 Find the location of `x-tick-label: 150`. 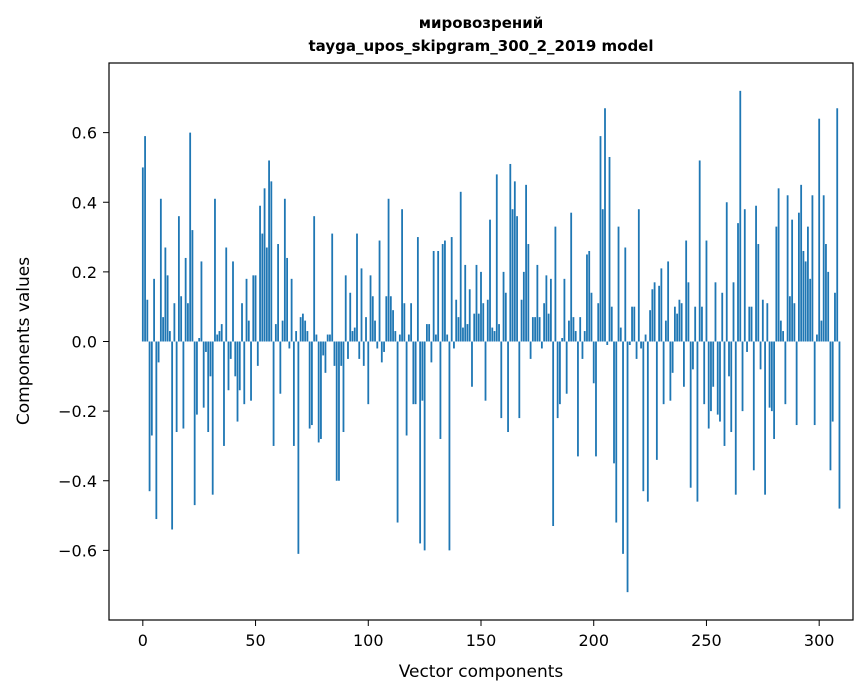

x-tick-label: 150 is located at coordinates (481, 640).